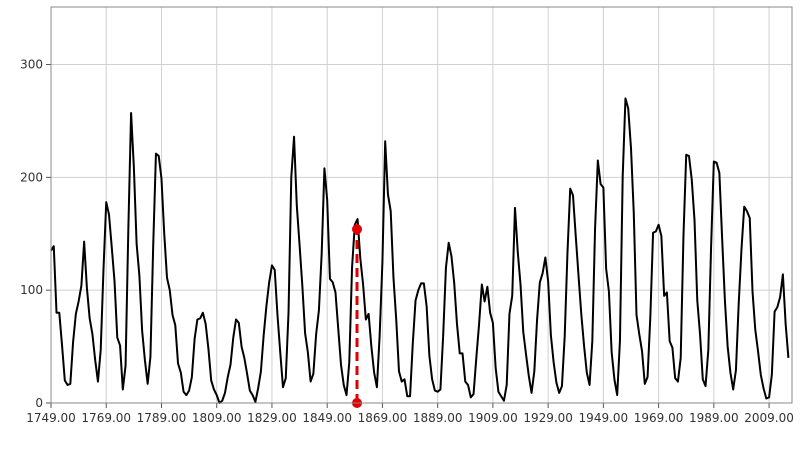 The width and height of the screenshot is (800, 450). What do you see at coordinates (272, 418) in the screenshot?
I see `x-tick-label: 1829.00` at bounding box center [272, 418].